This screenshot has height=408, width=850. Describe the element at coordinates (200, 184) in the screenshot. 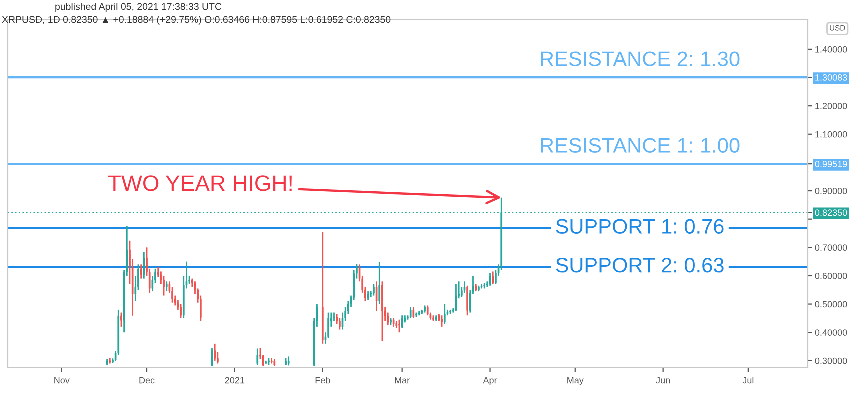

I see `annotation: TWO YEAR HIGH!` at that location.